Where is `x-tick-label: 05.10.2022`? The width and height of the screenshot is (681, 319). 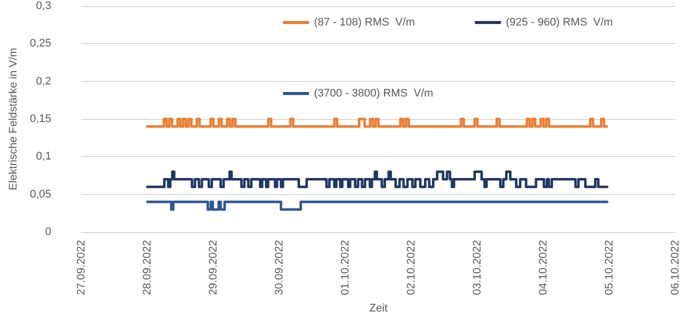 x-tick-label: 05.10.2022 is located at coordinates (609, 268).